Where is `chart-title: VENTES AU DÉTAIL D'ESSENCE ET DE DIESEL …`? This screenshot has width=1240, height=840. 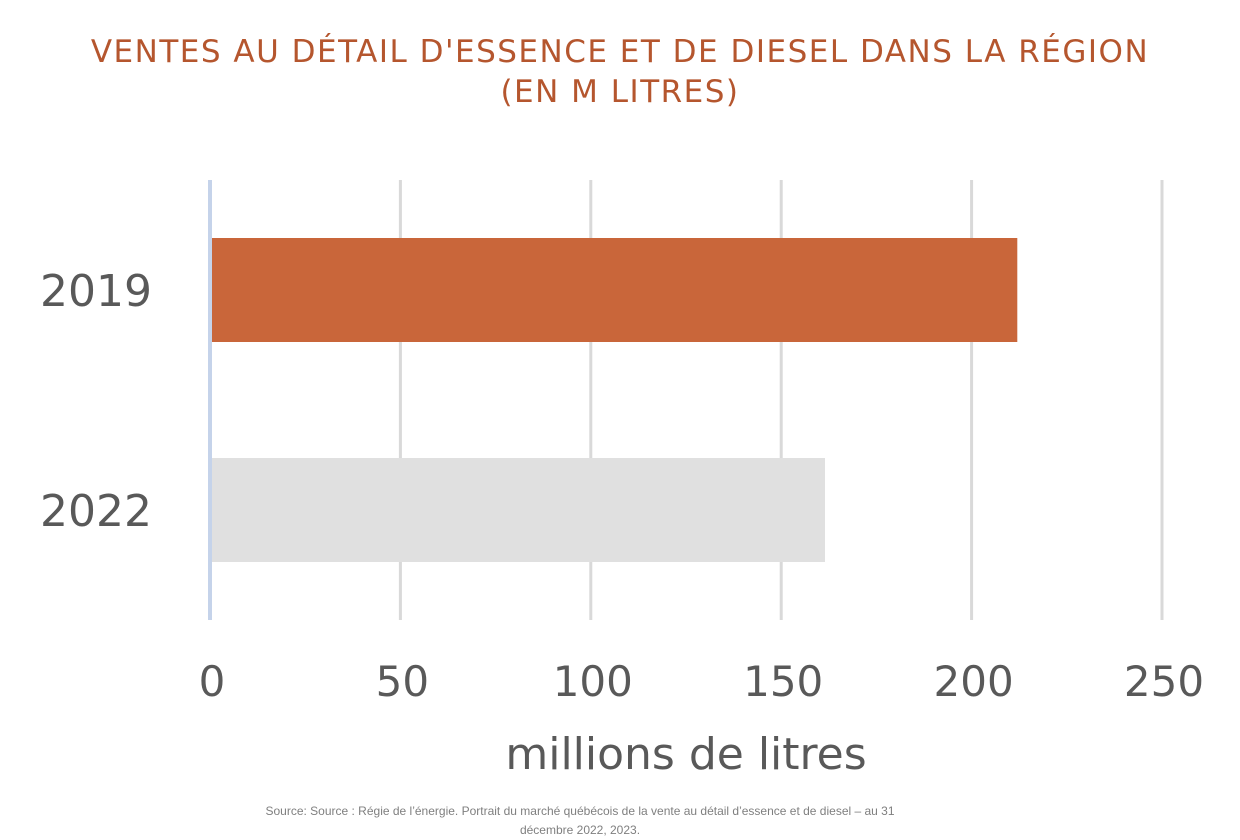
chart-title: VENTES AU DÉTAIL D'ESSENCE ET DE DIESEL … is located at coordinates (620, 72).